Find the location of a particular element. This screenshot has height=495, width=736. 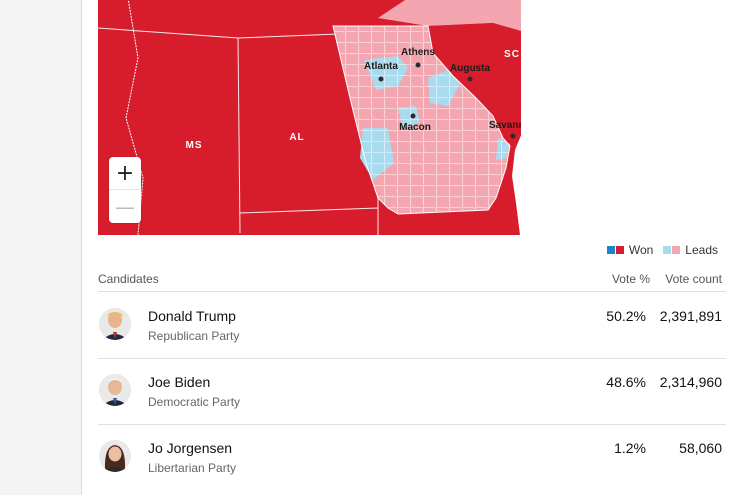

legend-leads-label: Leads is located at coordinates (701, 250).